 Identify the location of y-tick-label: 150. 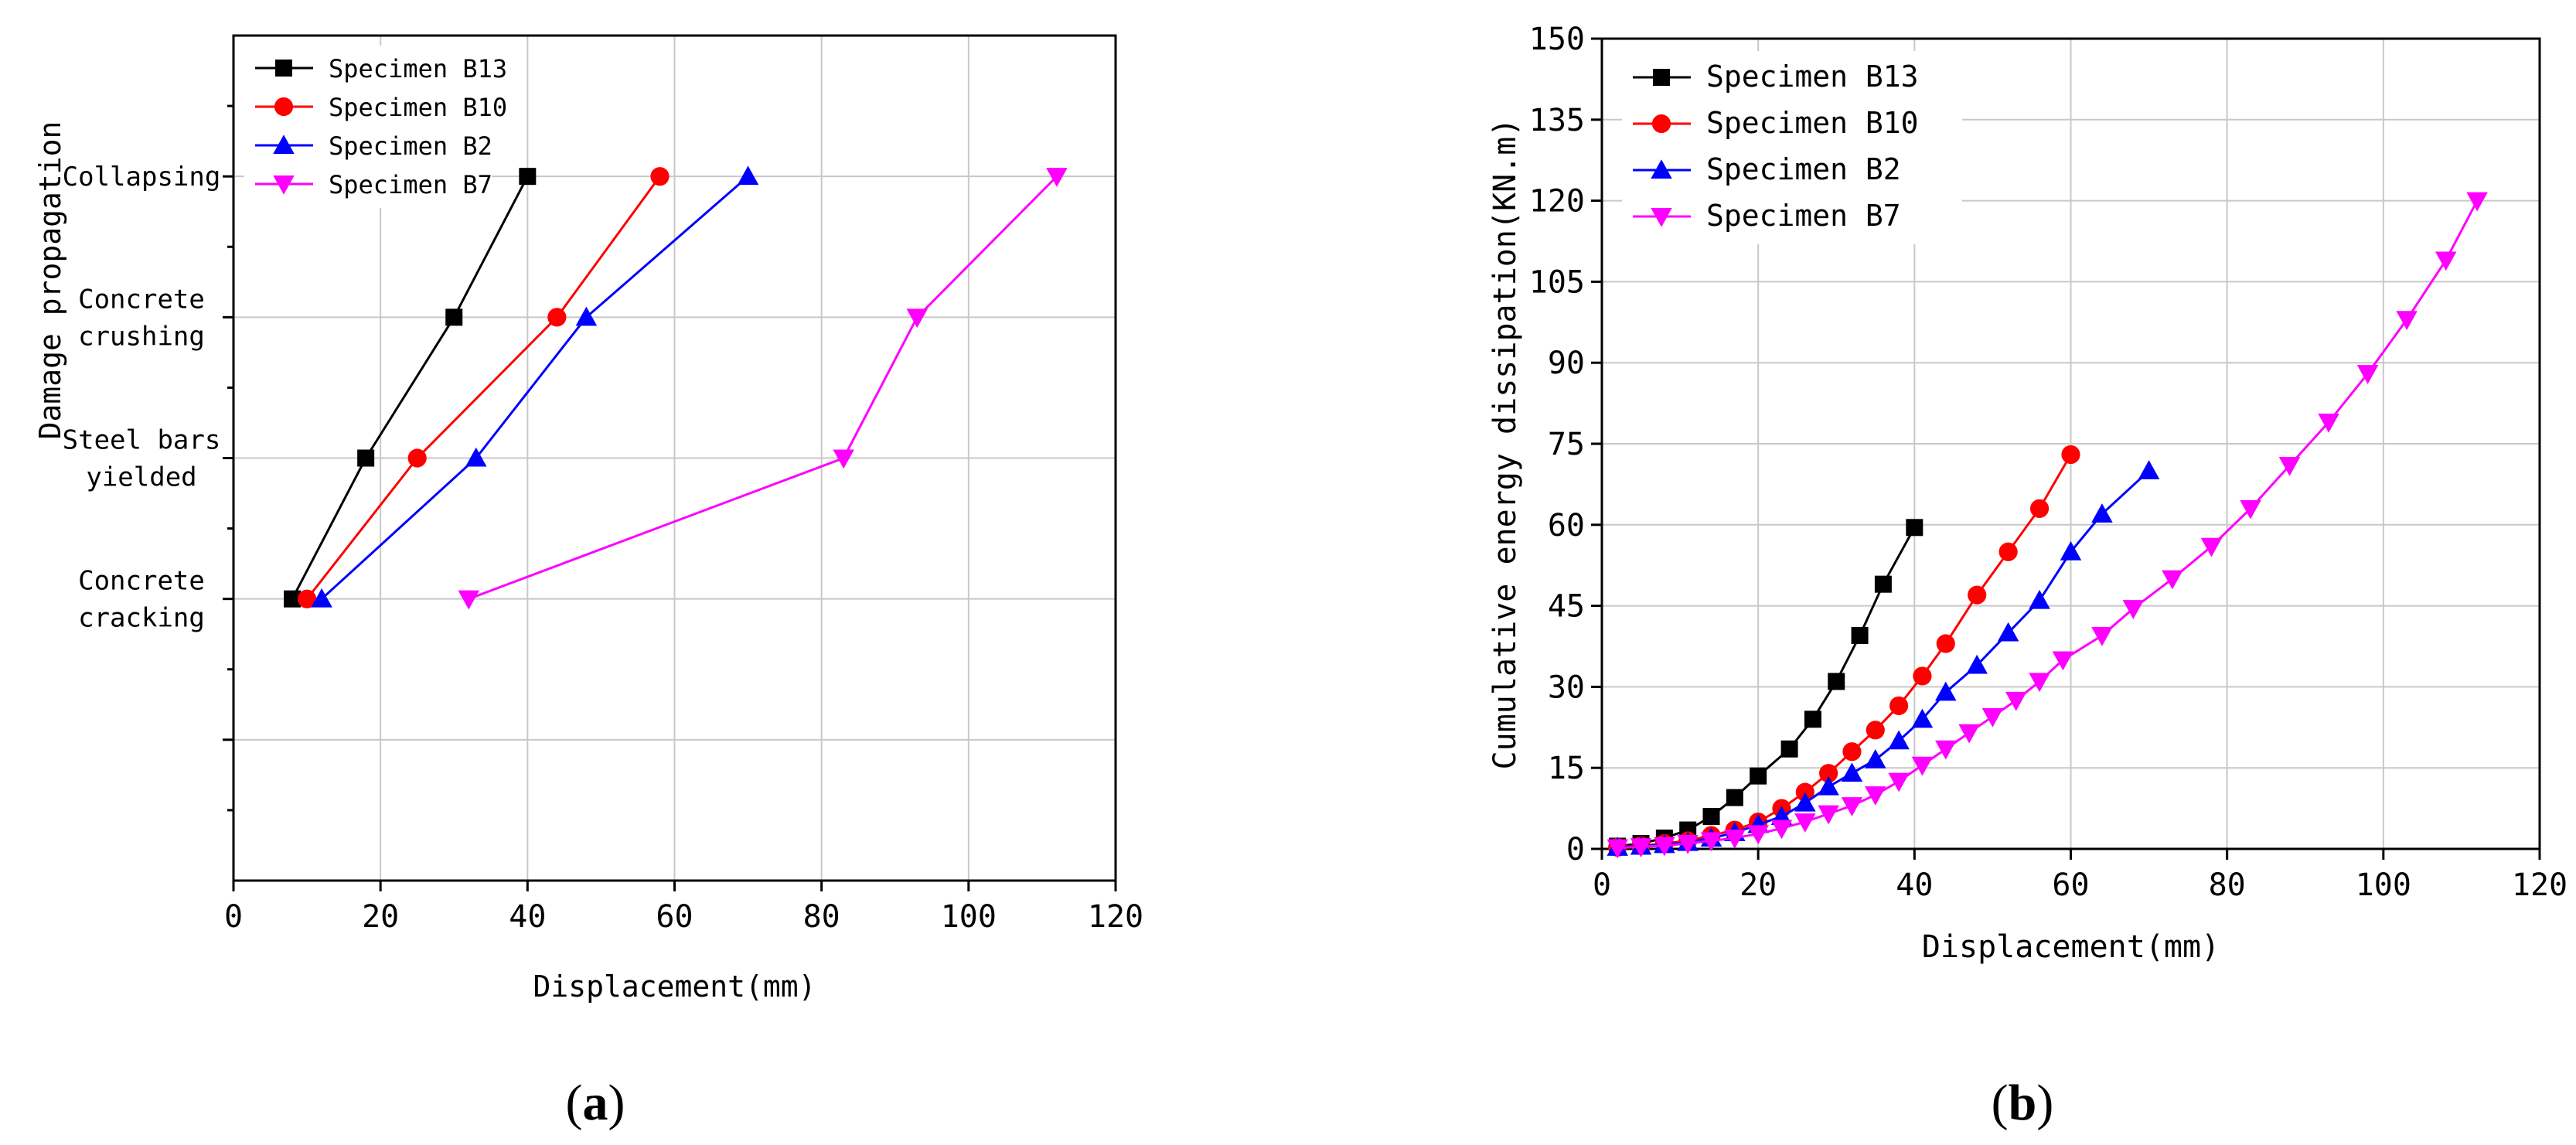
(1557, 39).